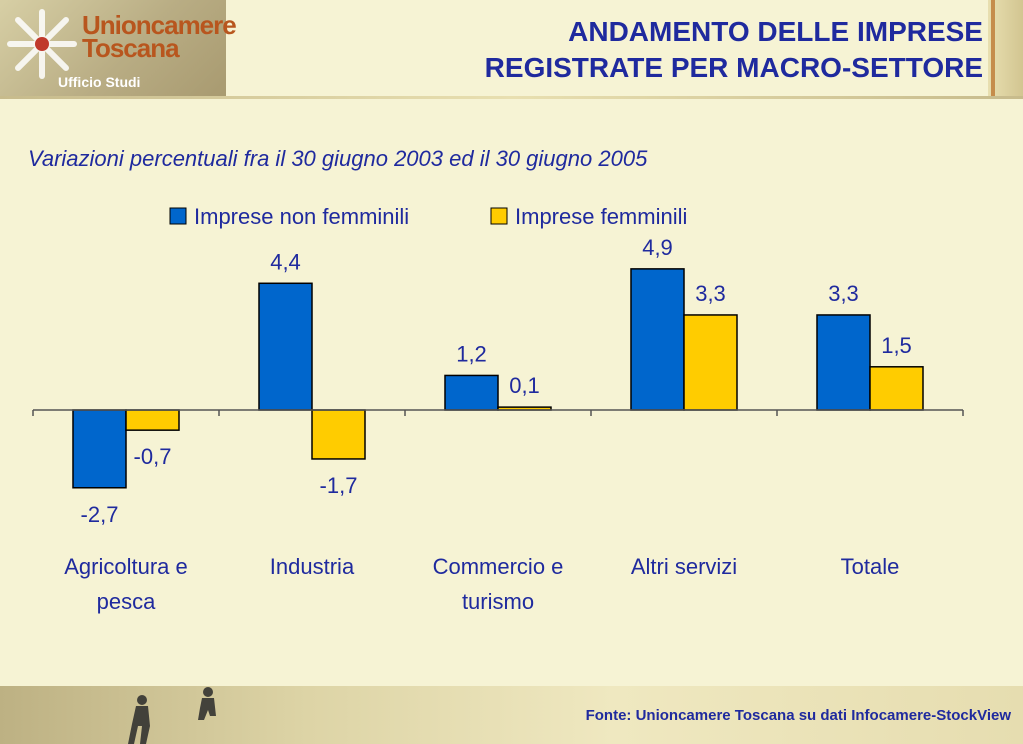 The image size is (1023, 744). What do you see at coordinates (100, 514) in the screenshot?
I see `data-label-non-femminili-1: -2,7` at bounding box center [100, 514].